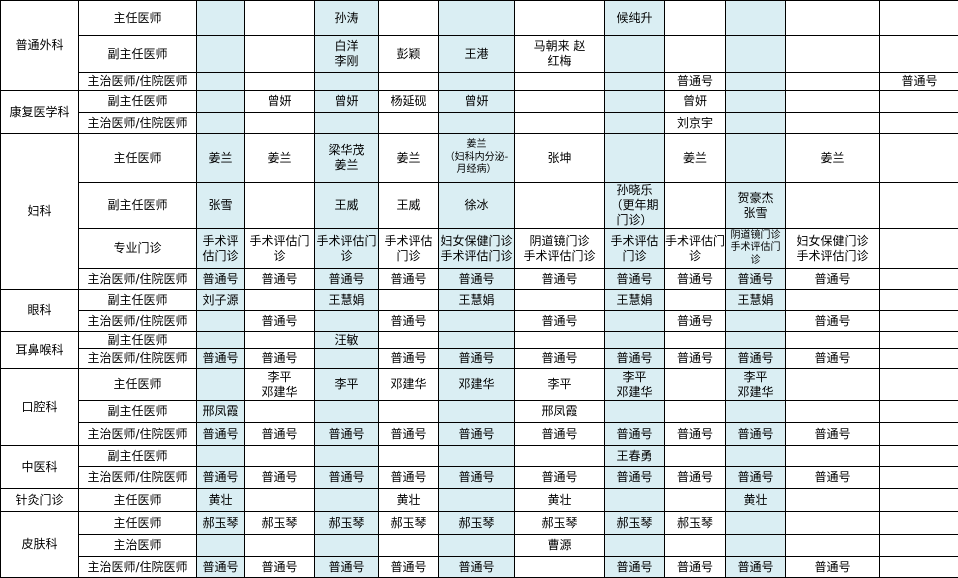 This screenshot has width=958, height=578. What do you see at coordinates (479, 500) in the screenshot?
I see `department-section: 针灸门诊主任医师黄壮黄壮黄壮黄壮` at bounding box center [479, 500].